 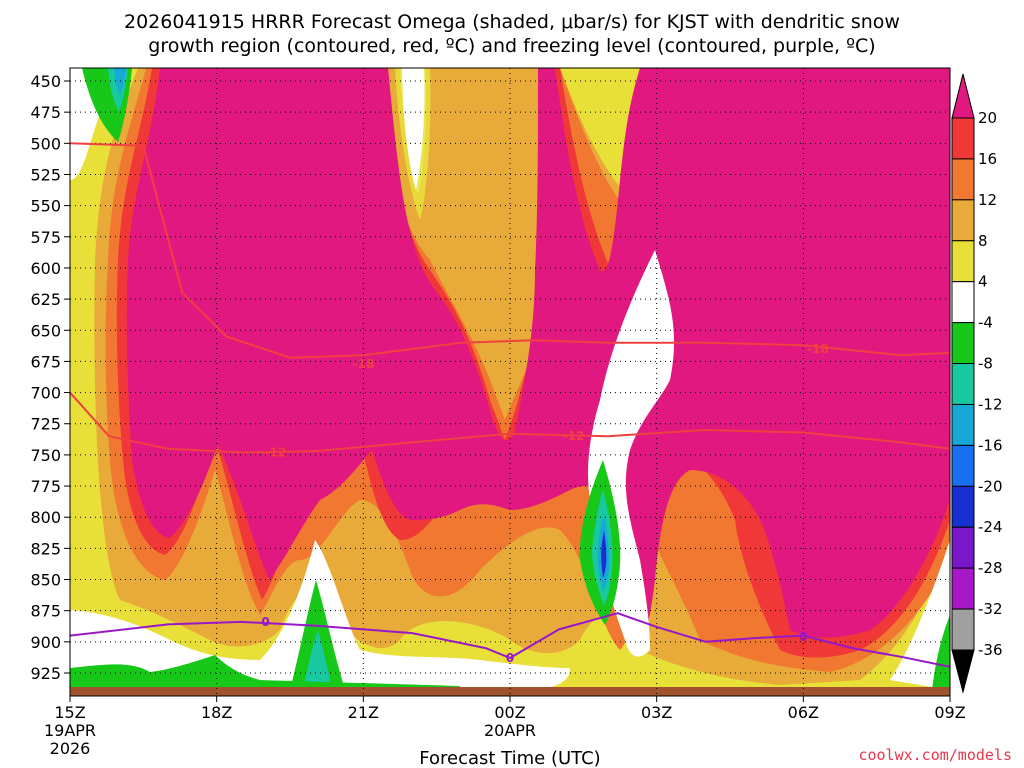 What do you see at coordinates (920, 615) in the screenshot?
I see `omega-gap-white-0830z` at bounding box center [920, 615].